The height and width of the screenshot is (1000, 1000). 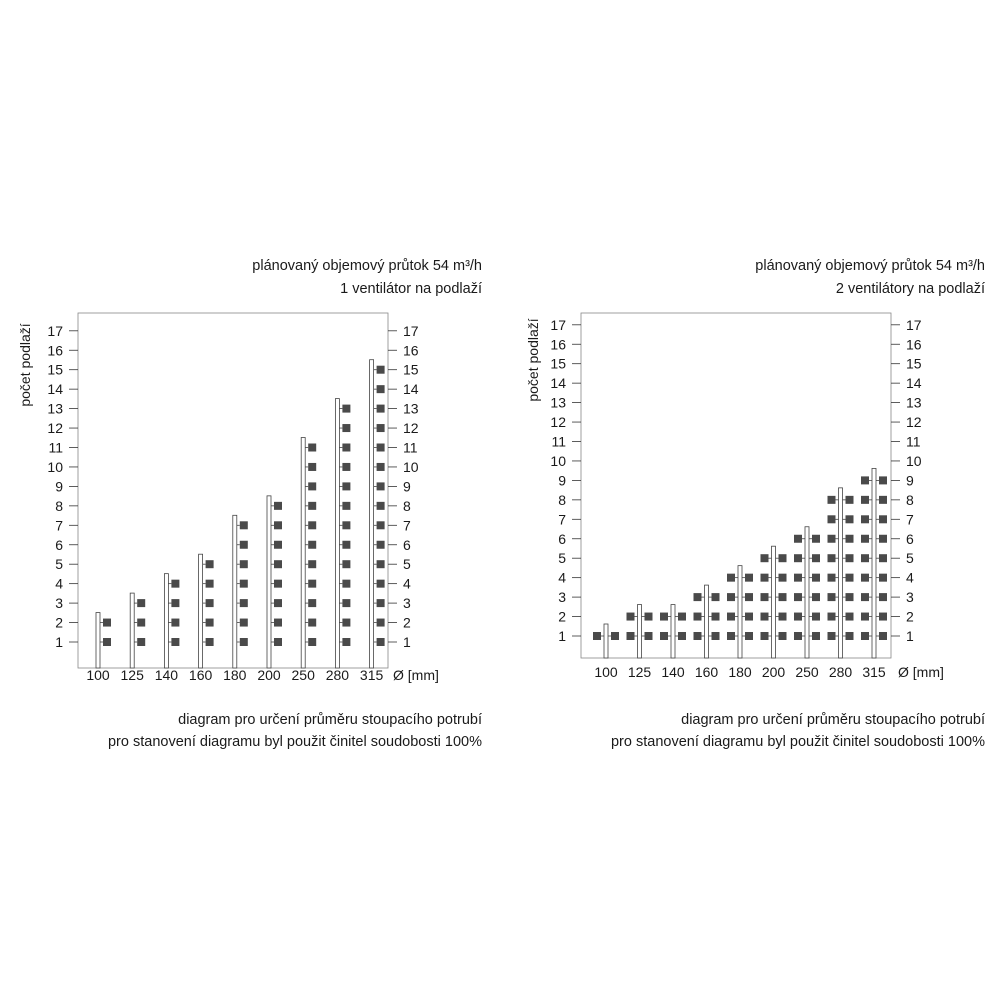 I want to click on right-y-tick-label-left: 9, so click(x=562, y=480).